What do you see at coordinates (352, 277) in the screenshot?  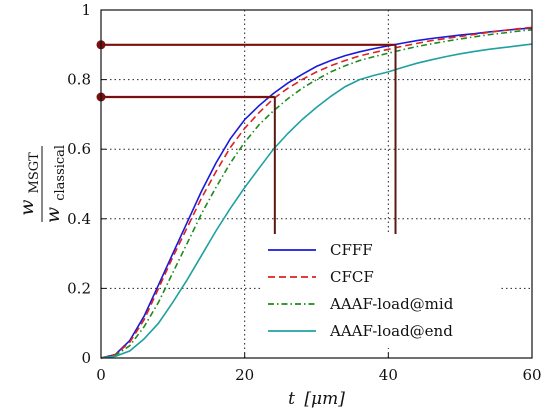 I see `legend-label: CFCF` at bounding box center [352, 277].